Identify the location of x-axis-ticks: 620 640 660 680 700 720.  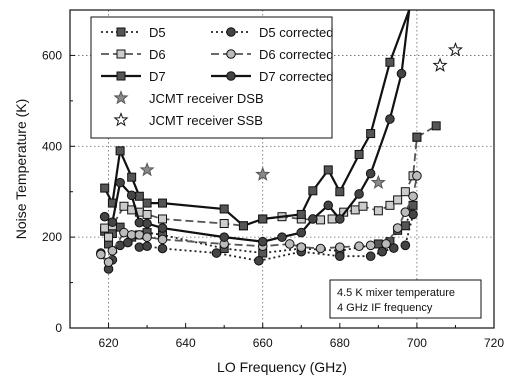
(286, 336).